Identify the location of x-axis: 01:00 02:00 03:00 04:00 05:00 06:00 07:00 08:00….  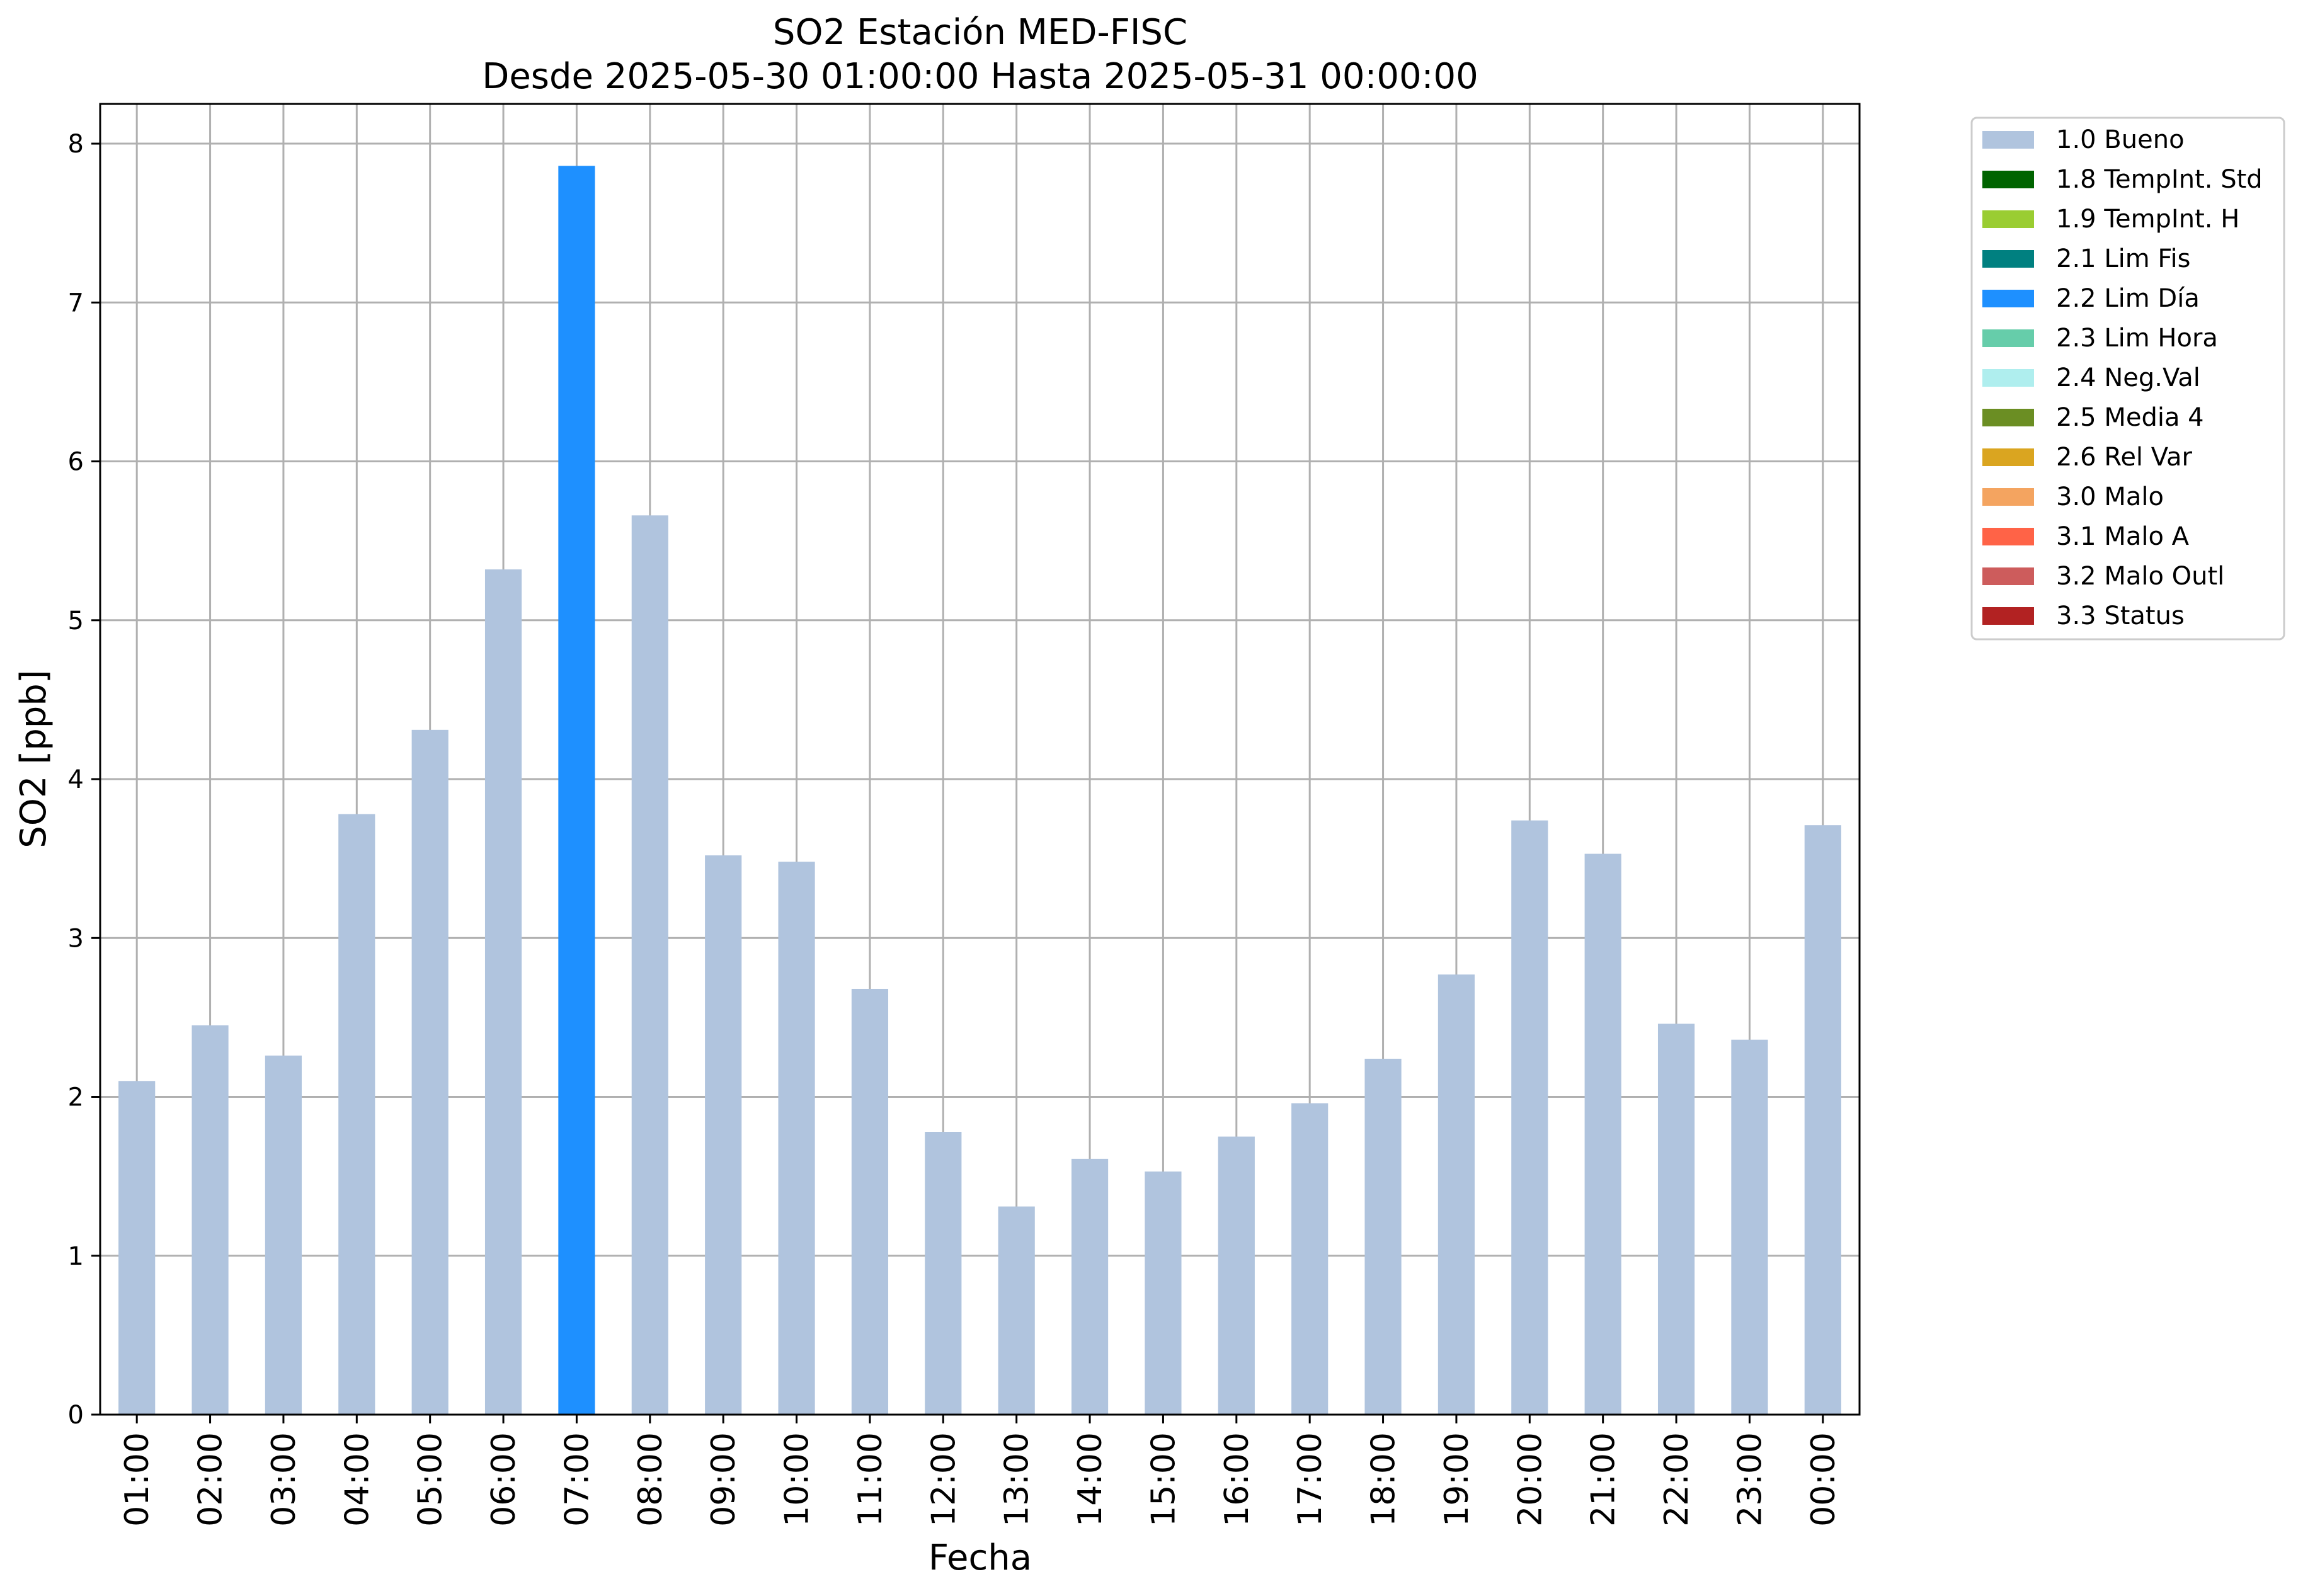
(981, 1471).